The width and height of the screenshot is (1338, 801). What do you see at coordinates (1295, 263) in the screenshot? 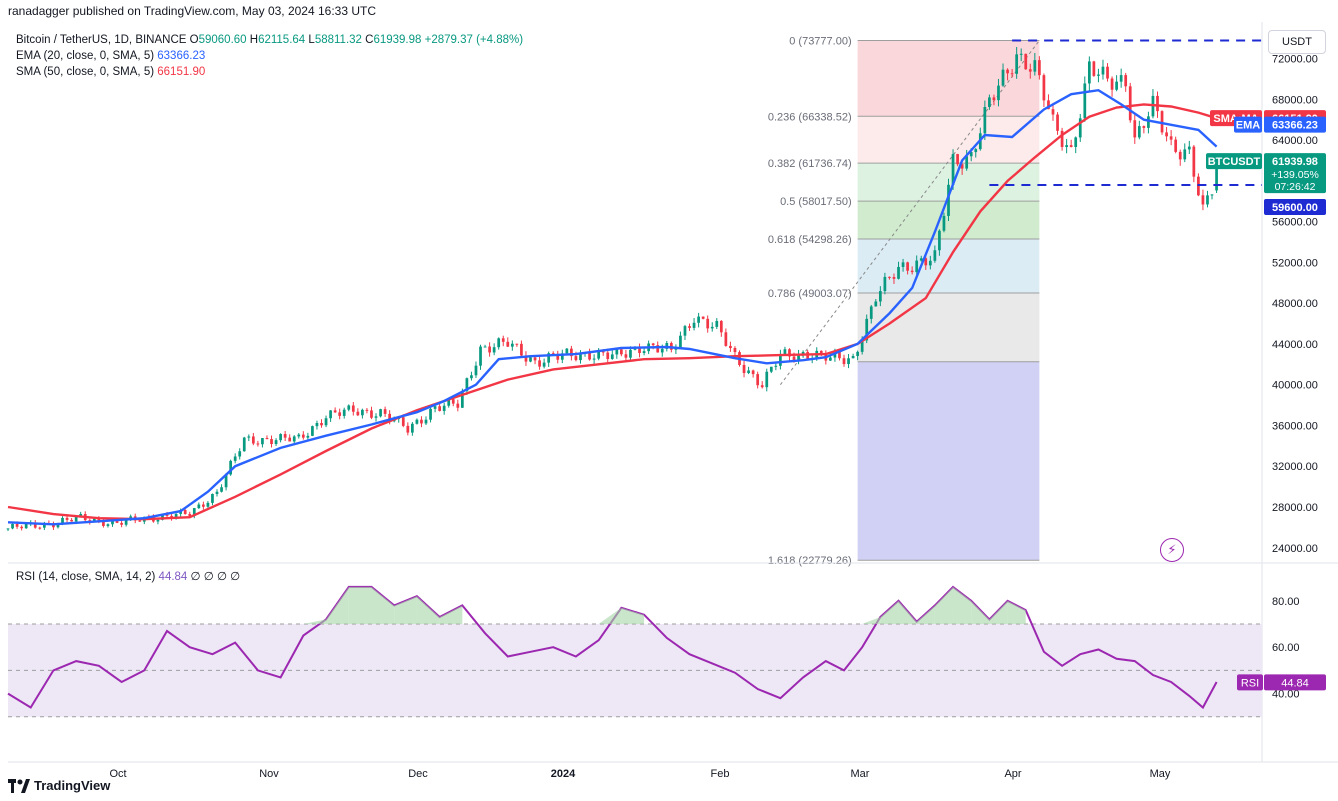
I see `price-tick-label: 52000.00` at bounding box center [1295, 263].